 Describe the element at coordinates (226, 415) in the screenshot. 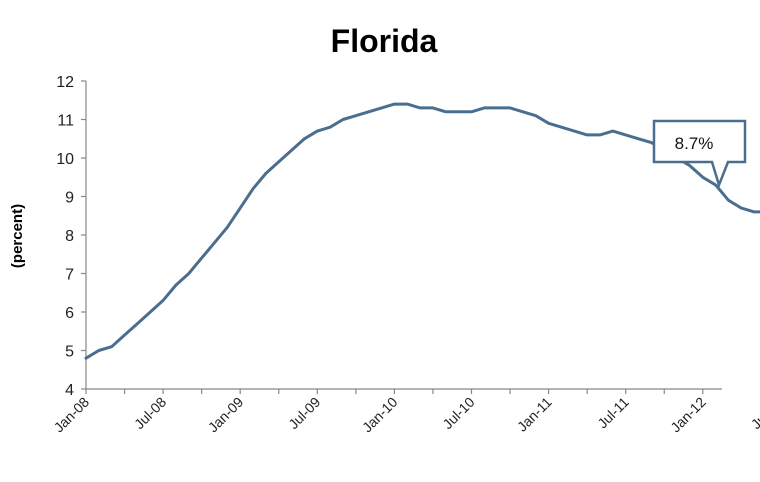

I see `x-tick-label: Jan-09` at that location.